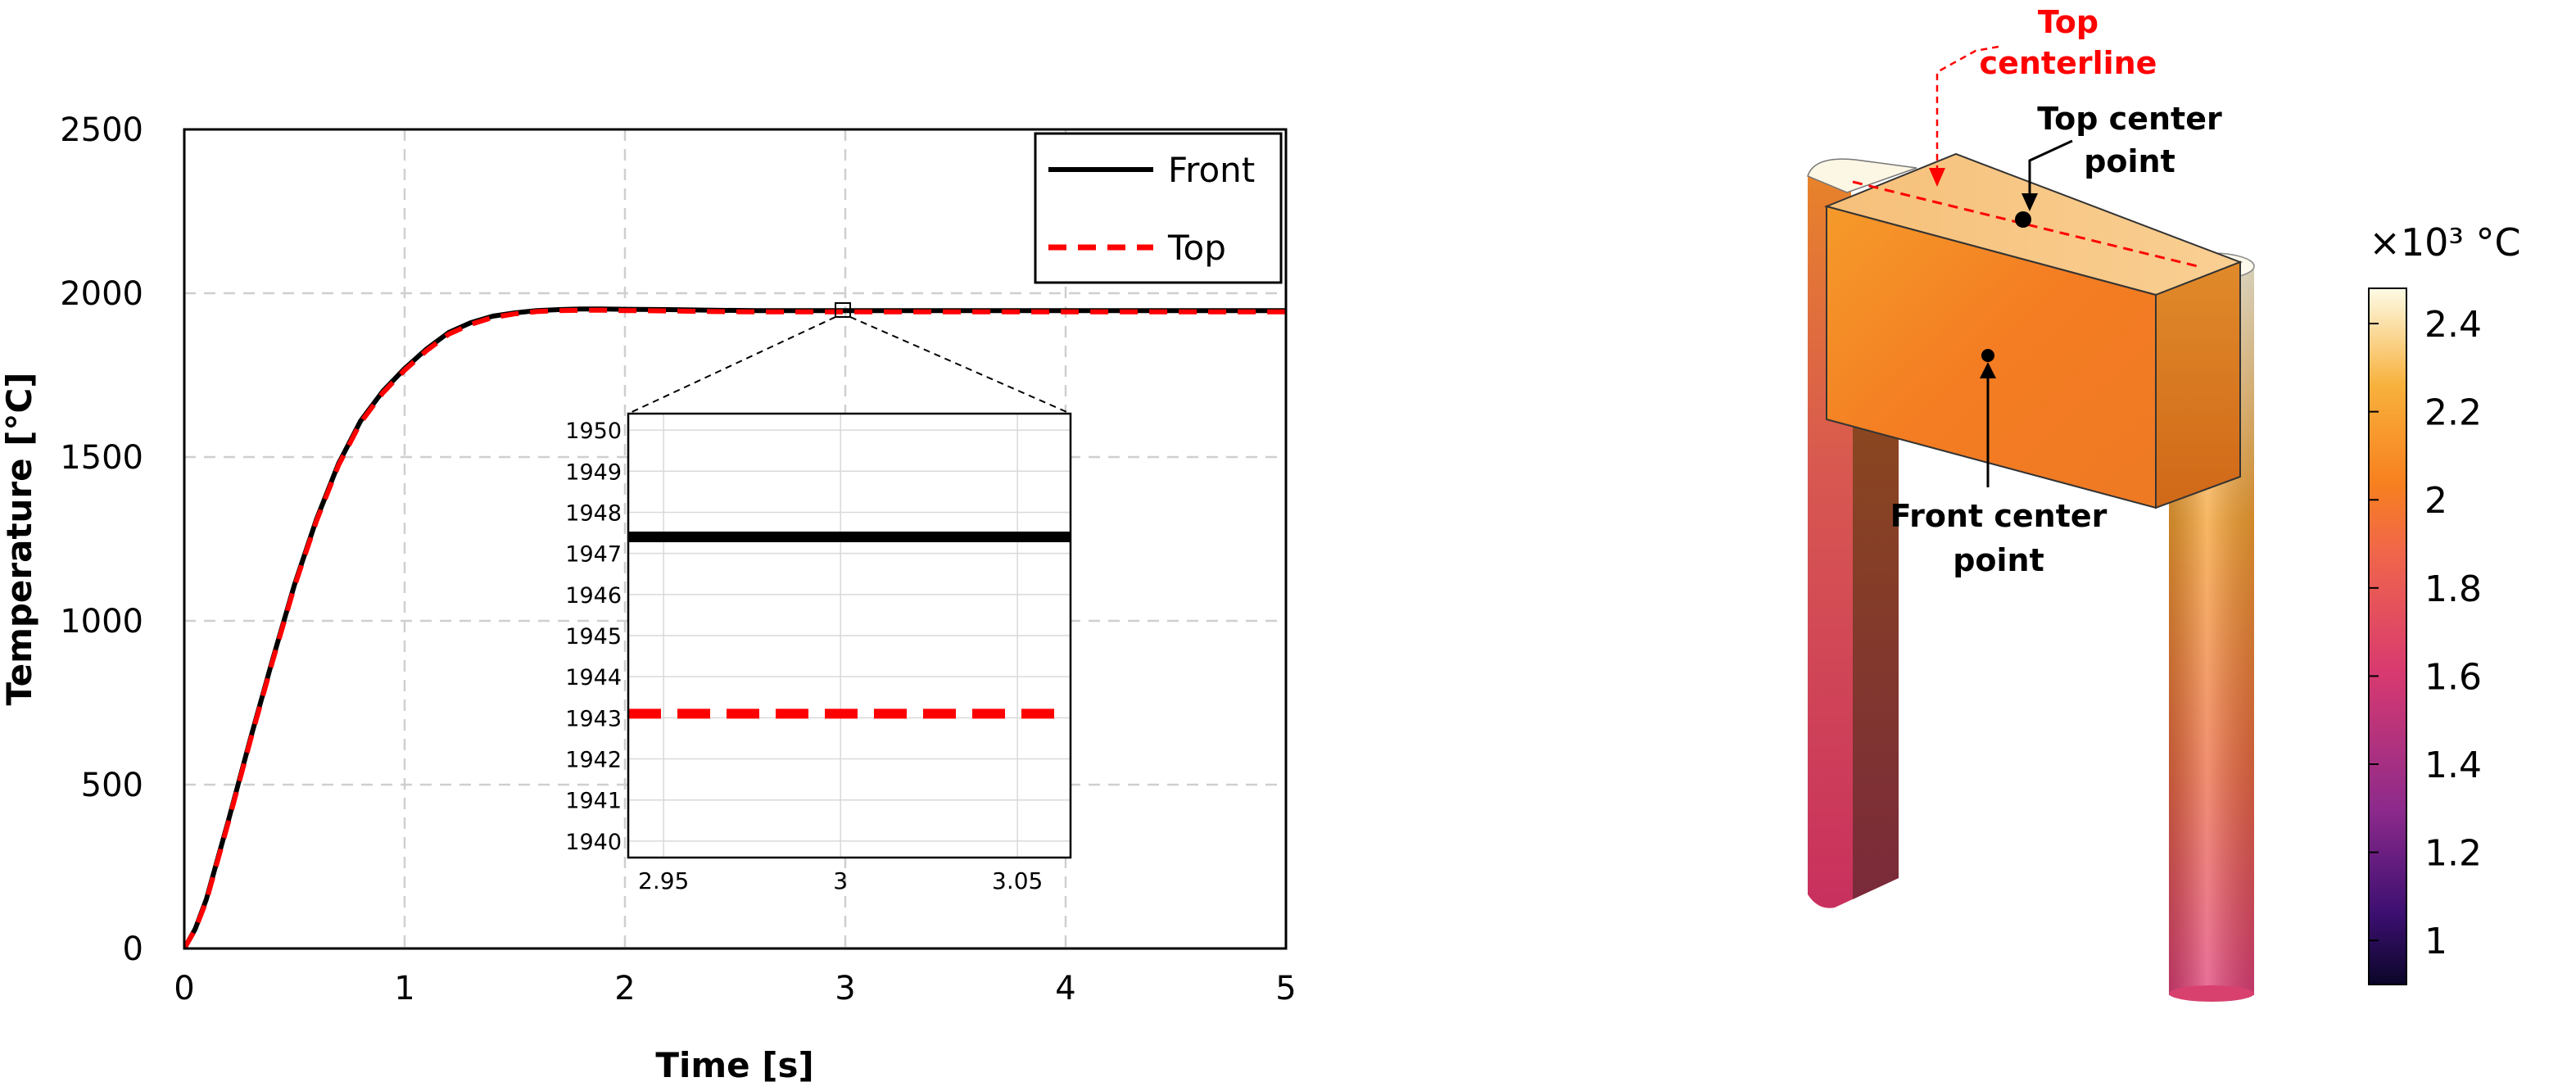  Describe the element at coordinates (1862, 176) in the screenshot. I see `left-leg-cap` at that location.